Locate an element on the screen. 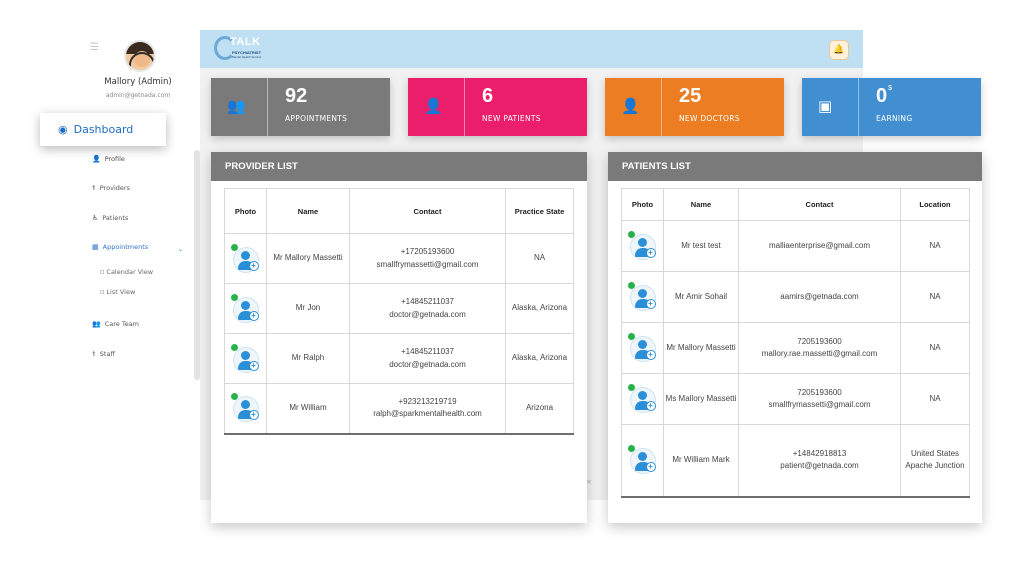 The height and width of the screenshot is (576, 1024). sidebar-item-appointments: ▦ Appointments is located at coordinates (120, 247).